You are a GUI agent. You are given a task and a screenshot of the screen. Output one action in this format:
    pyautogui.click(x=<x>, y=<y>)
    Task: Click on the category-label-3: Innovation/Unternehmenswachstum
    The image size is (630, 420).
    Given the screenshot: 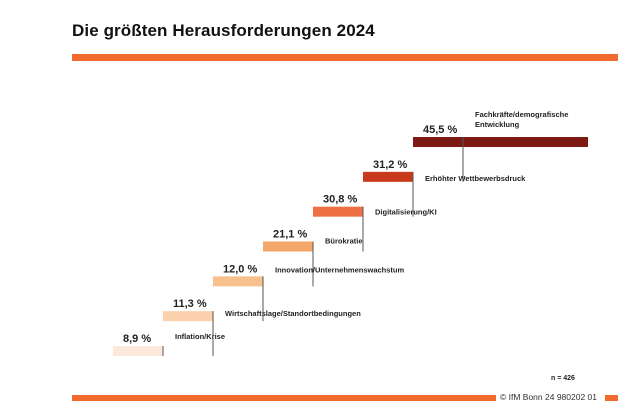 What is the action you would take?
    pyautogui.click(x=340, y=269)
    